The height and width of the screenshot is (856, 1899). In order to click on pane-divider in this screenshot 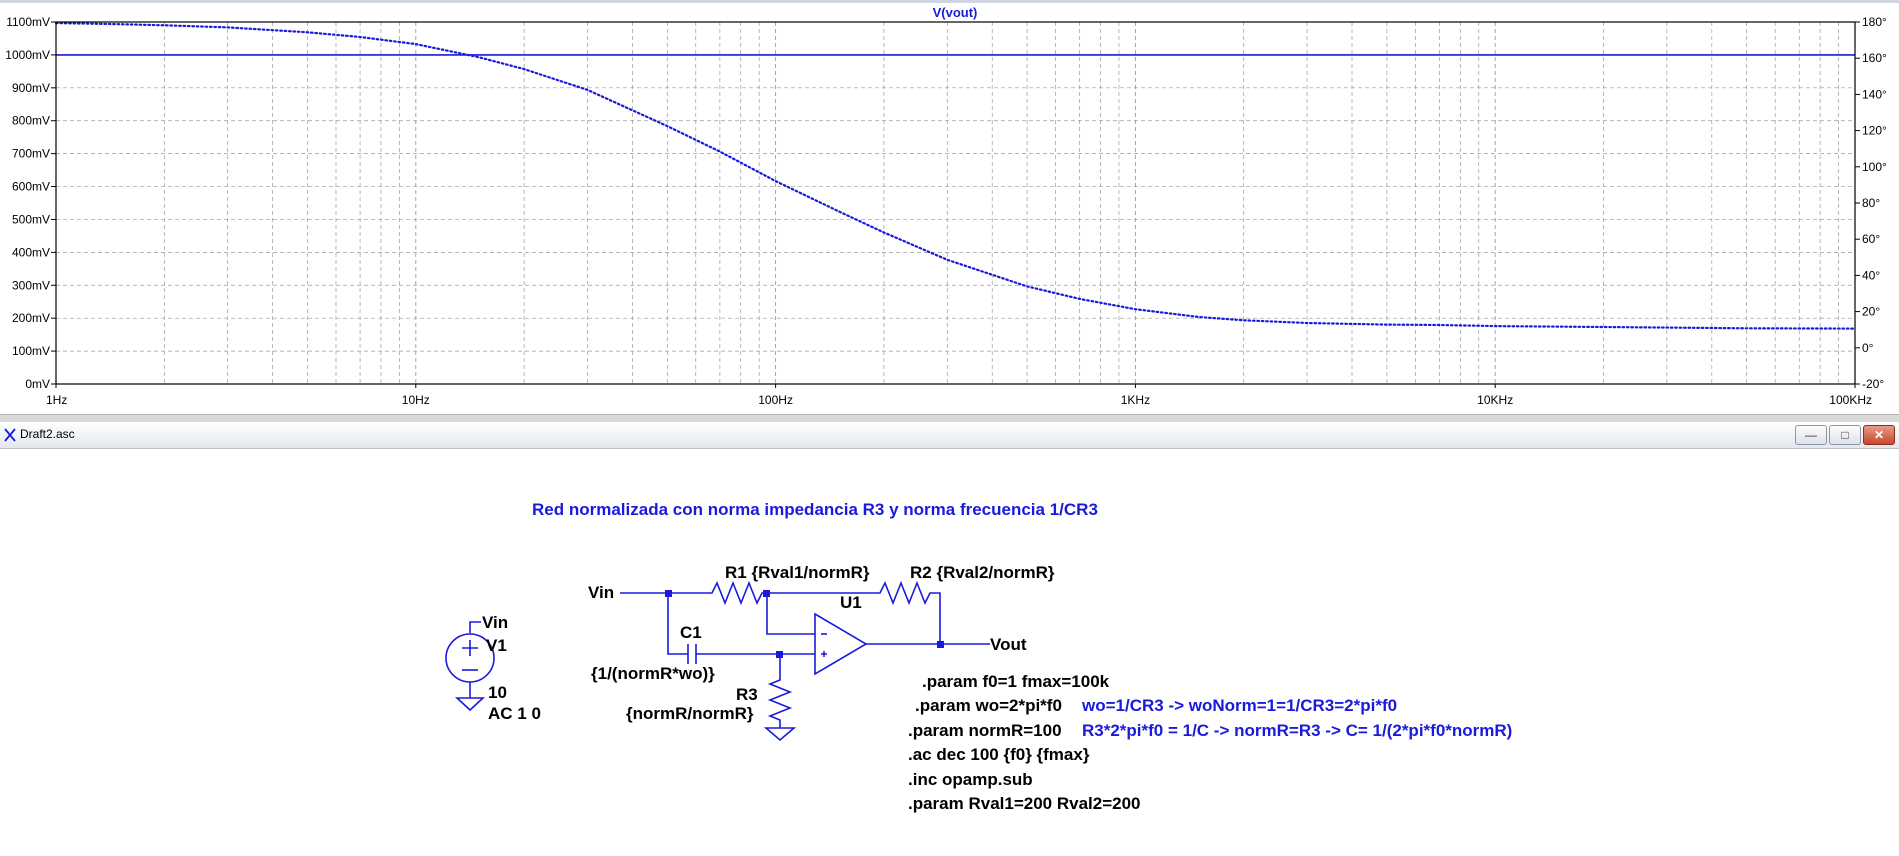, I will do `click(949, 418)`.